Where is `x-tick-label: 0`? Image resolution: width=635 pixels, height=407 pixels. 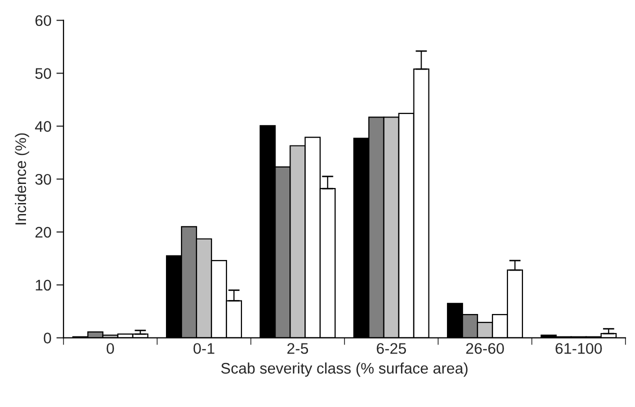 x-tick-label: 0 is located at coordinates (110, 348).